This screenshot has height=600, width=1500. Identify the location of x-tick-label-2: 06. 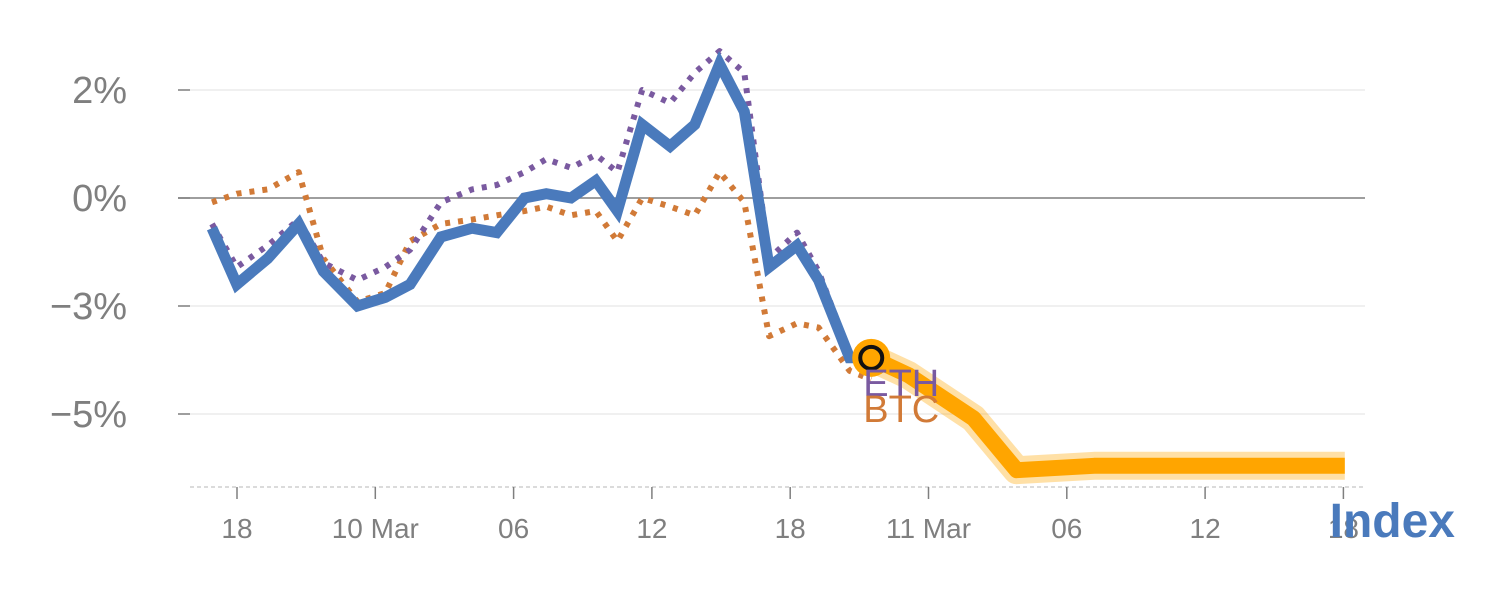
(513, 528).